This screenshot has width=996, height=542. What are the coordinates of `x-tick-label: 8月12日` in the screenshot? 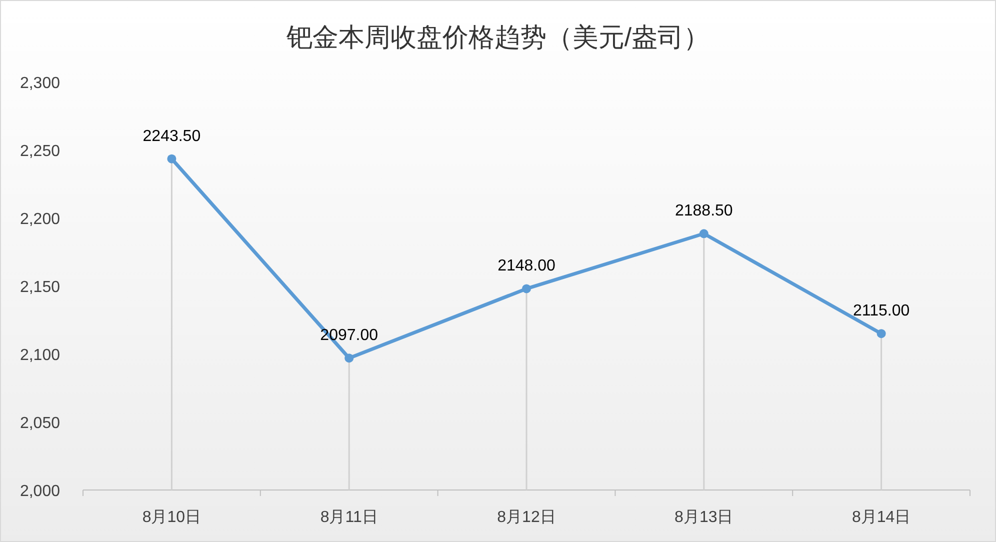 It's located at (526, 517).